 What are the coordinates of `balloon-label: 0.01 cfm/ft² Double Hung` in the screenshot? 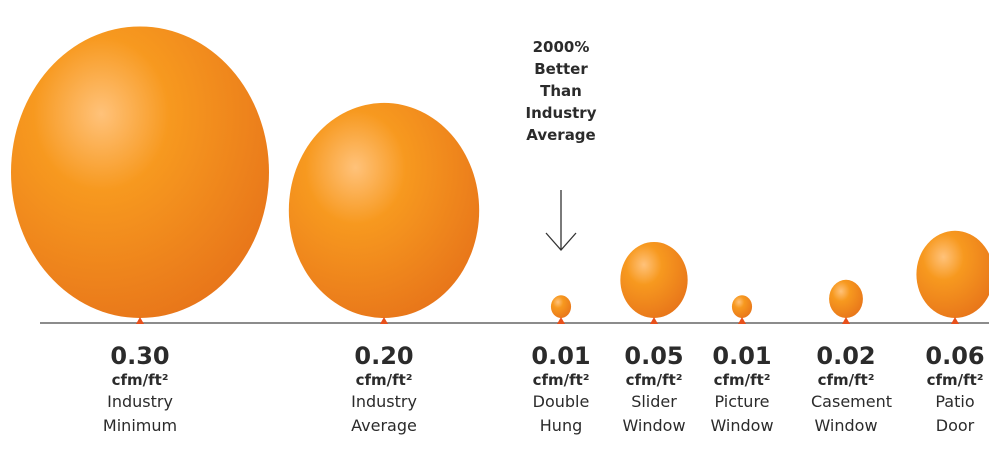 It's located at (561, 390).